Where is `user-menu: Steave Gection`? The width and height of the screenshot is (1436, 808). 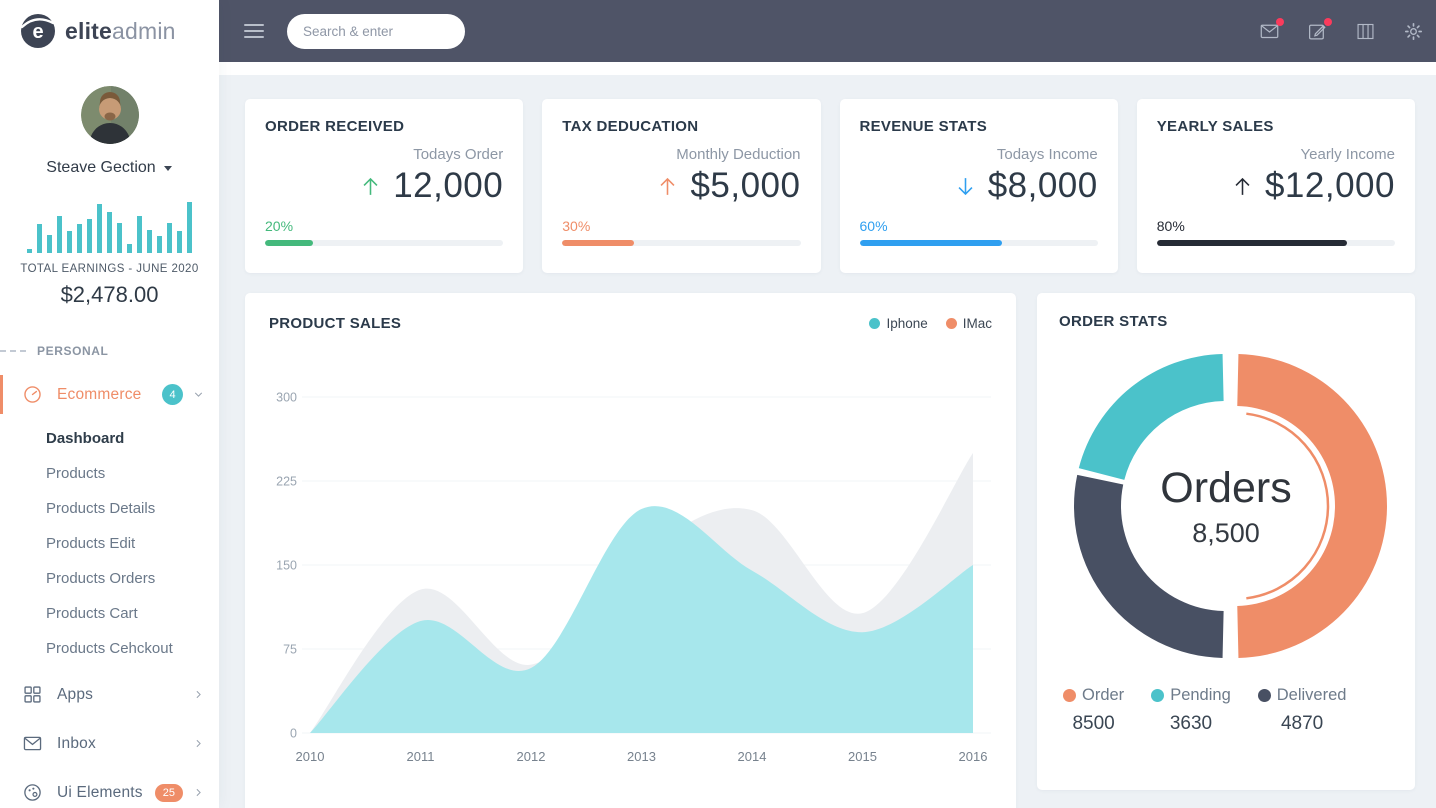 user-menu: Steave Gection is located at coordinates (109, 168).